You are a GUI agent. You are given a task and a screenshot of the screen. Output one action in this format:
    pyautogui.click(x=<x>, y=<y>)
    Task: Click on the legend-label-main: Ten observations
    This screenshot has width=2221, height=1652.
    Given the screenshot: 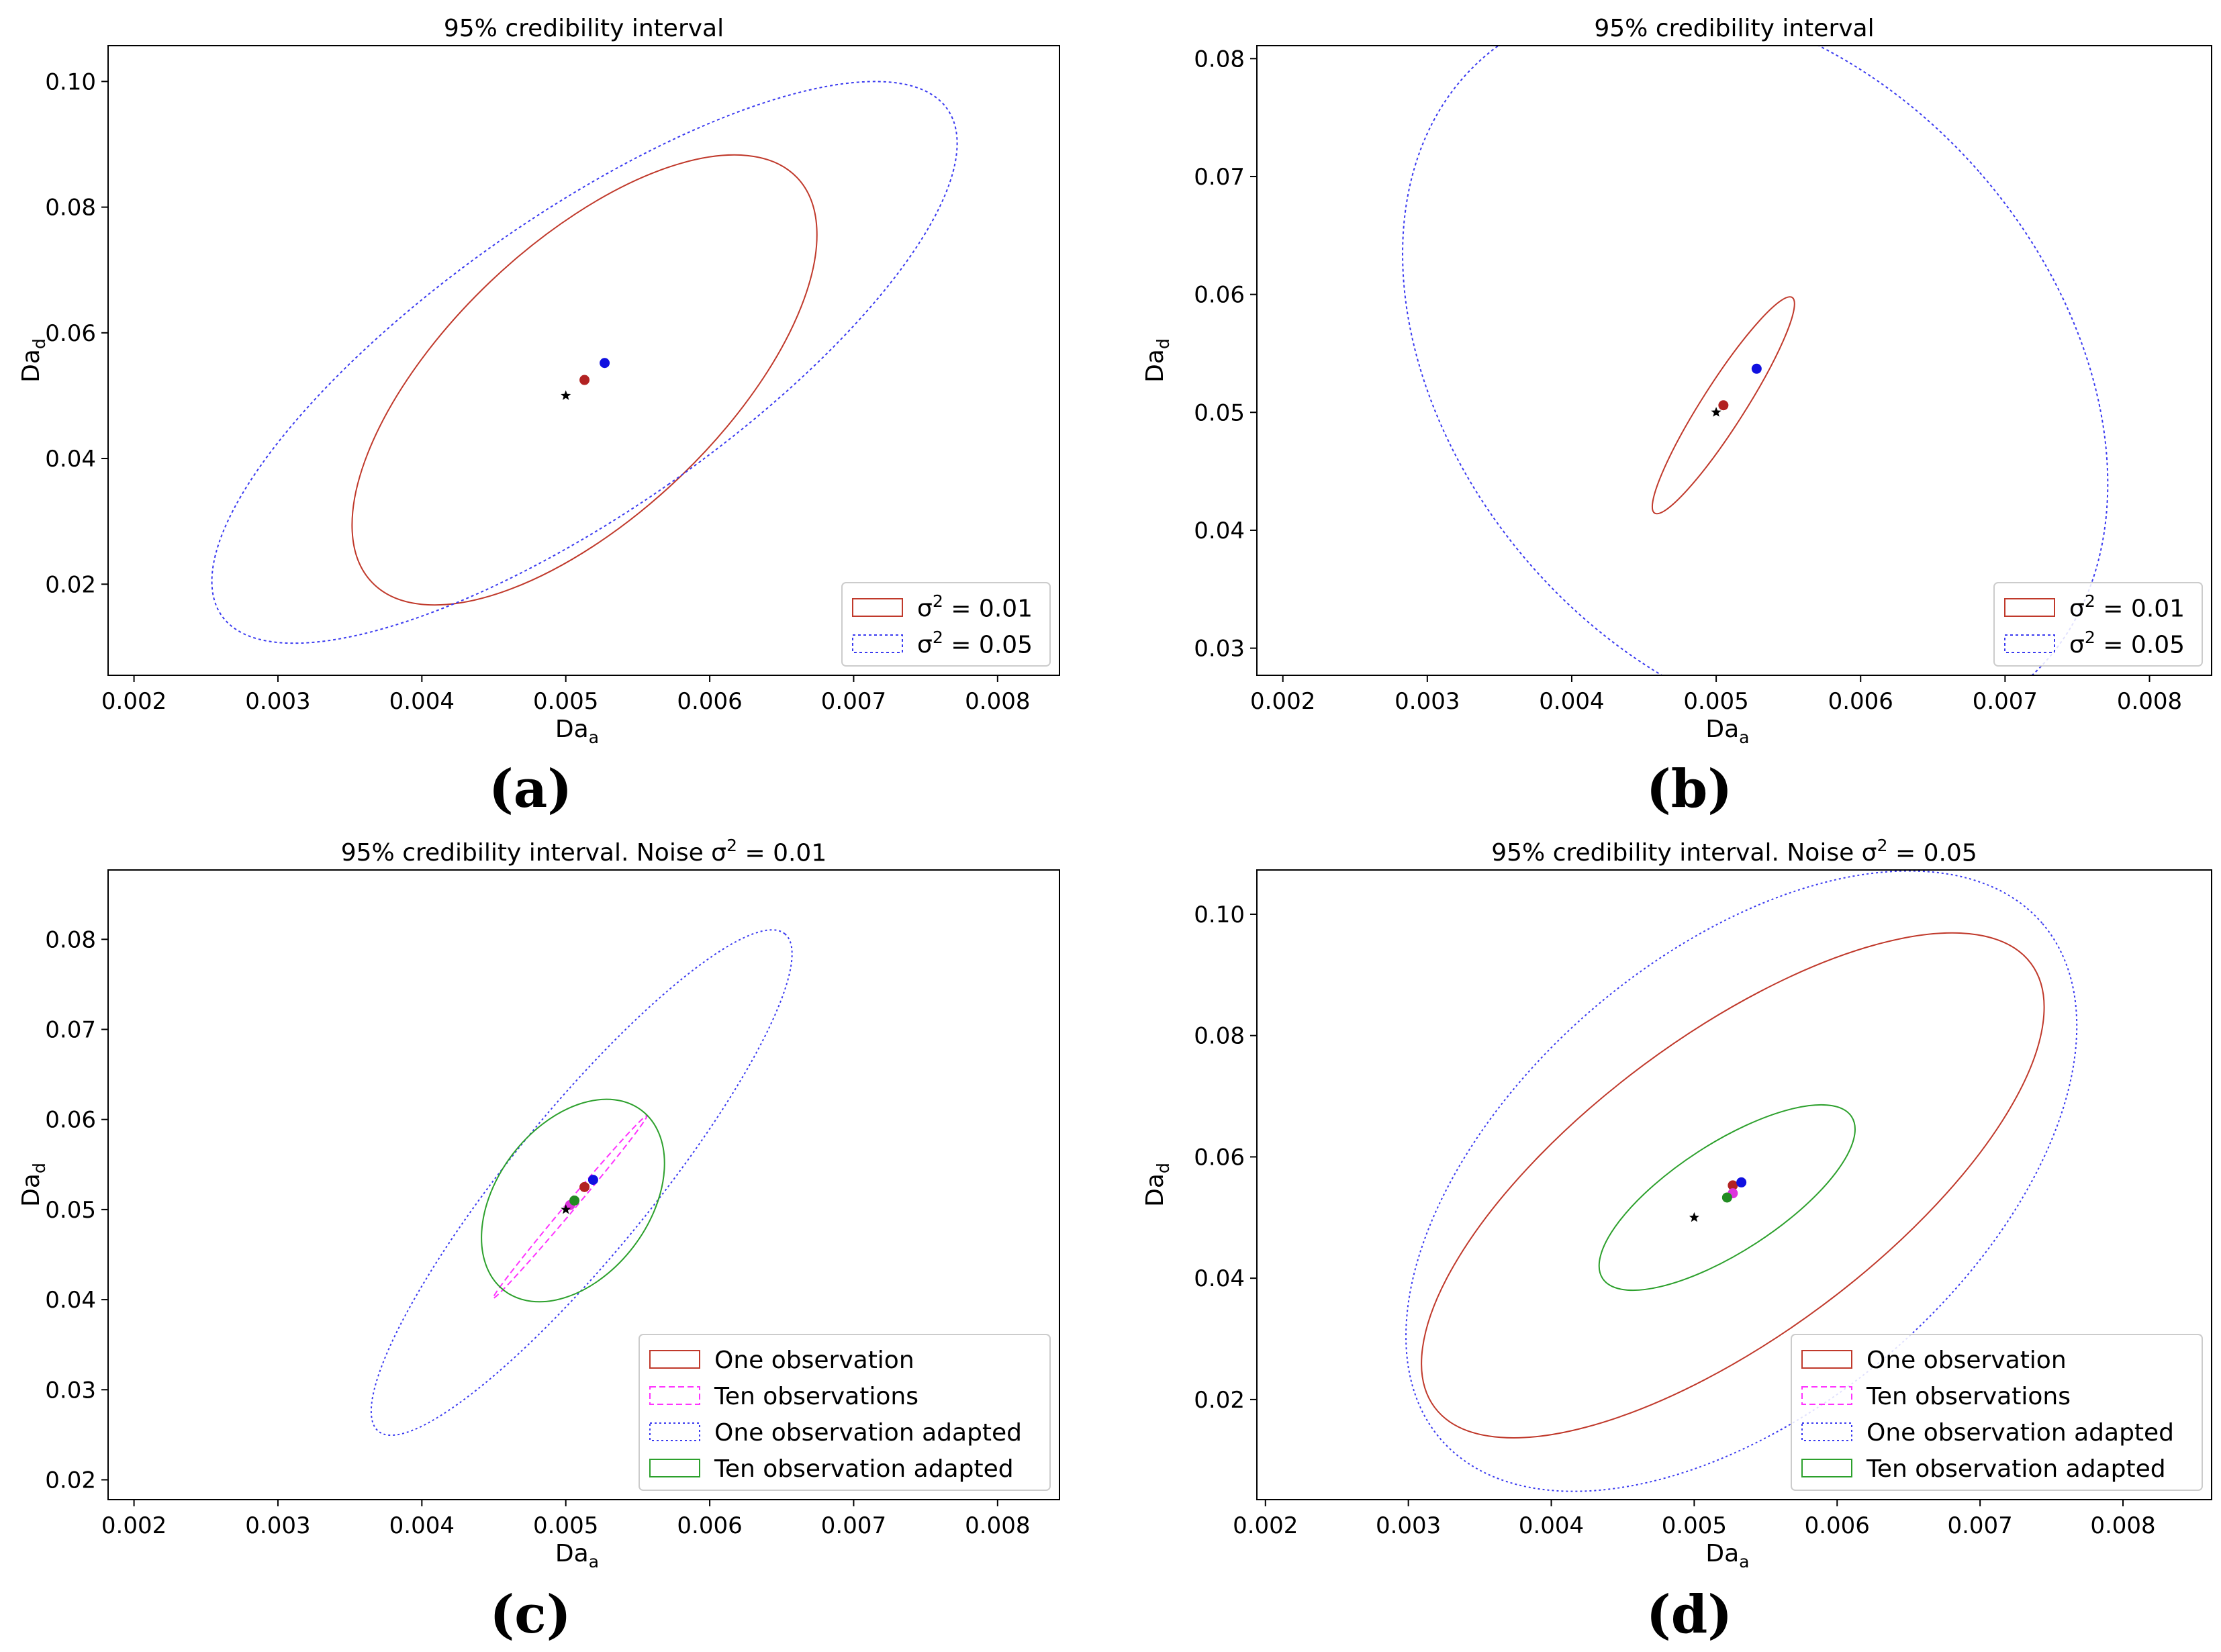 What is the action you would take?
    pyautogui.click(x=816, y=1396)
    